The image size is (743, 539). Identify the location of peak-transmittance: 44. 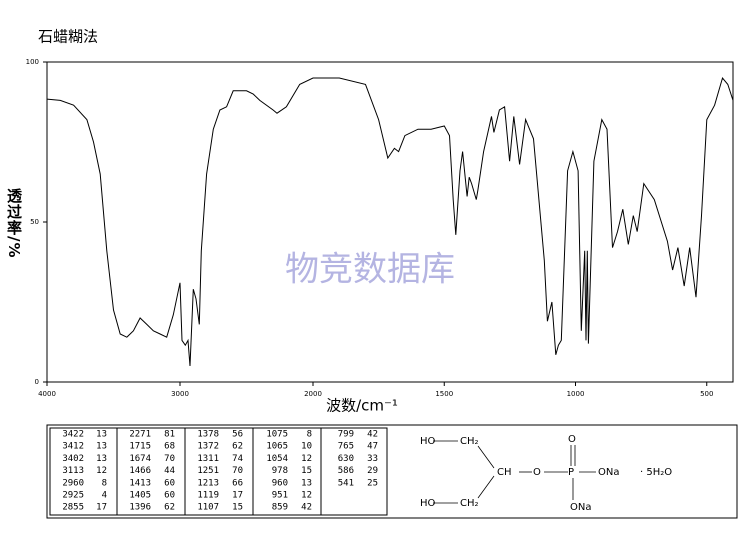
(169, 471).